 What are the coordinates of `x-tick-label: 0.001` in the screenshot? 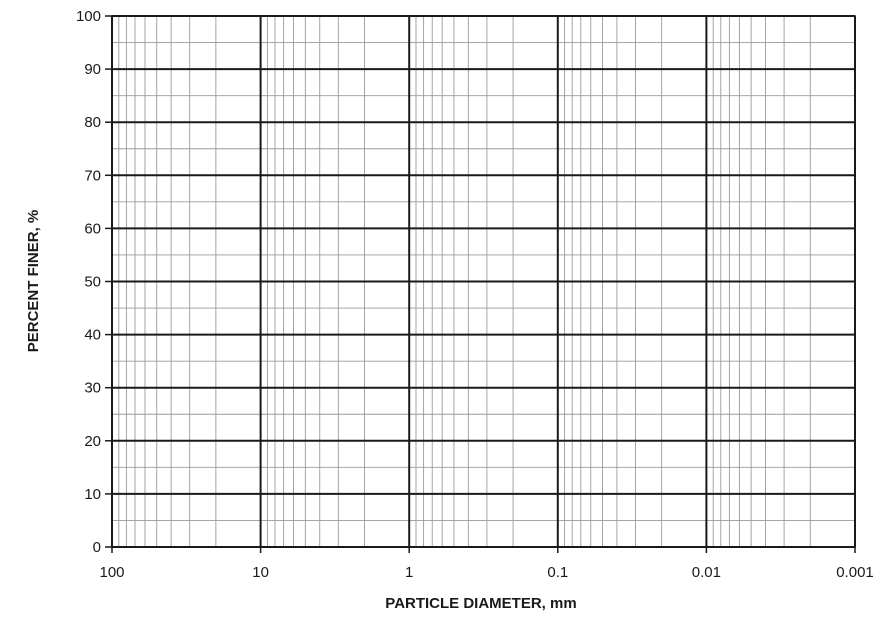 It's located at (855, 572).